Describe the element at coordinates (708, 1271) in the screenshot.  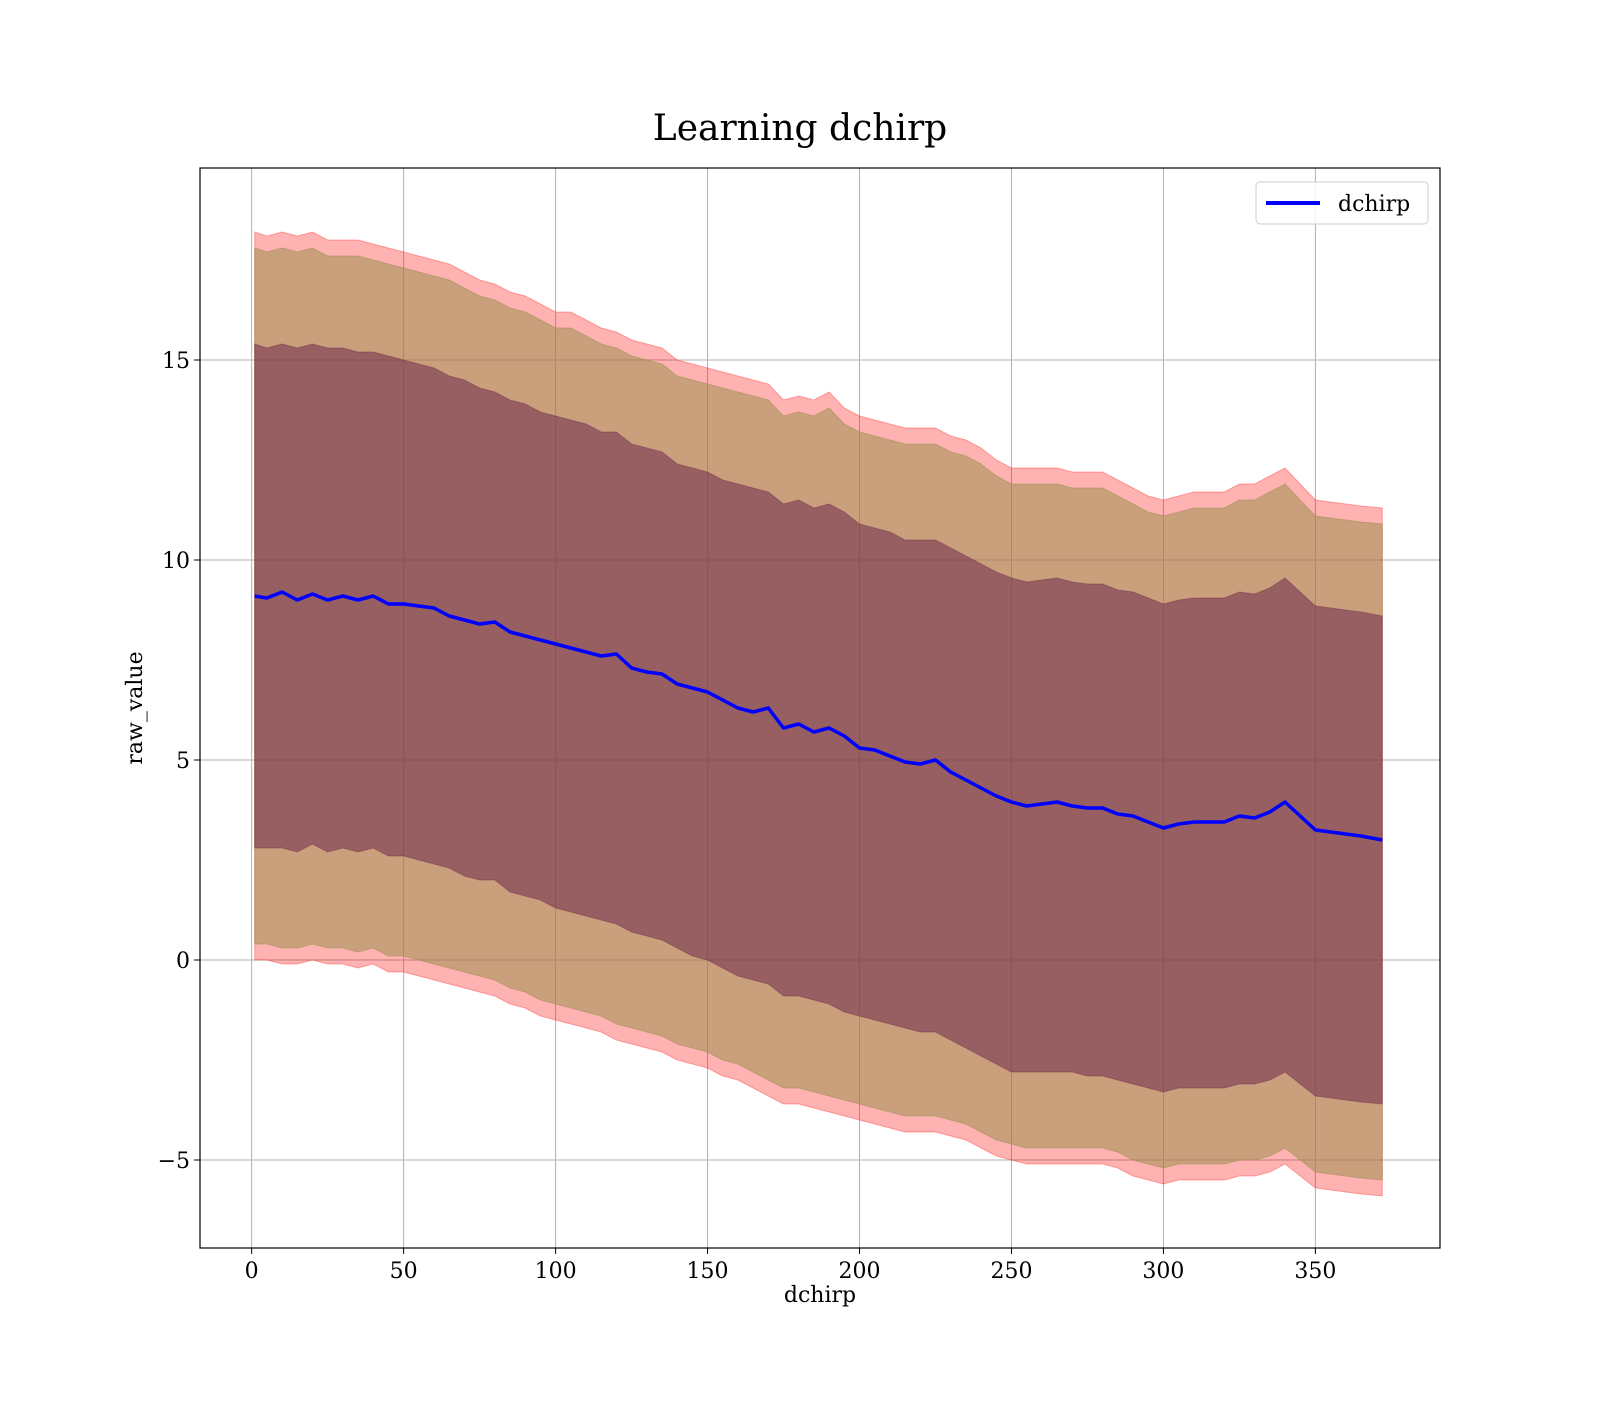
I see `x-tick-label: 150` at that location.